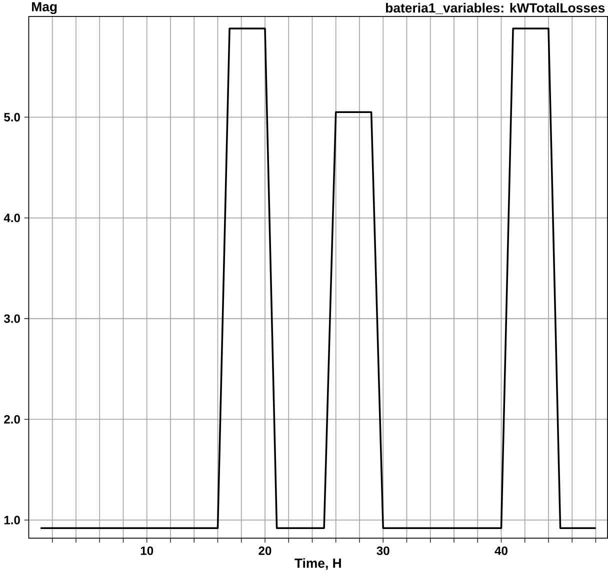  Describe the element at coordinates (495, 8) in the screenshot. I see `chart-title: bateria1_variables: kWTotalLosses` at that location.